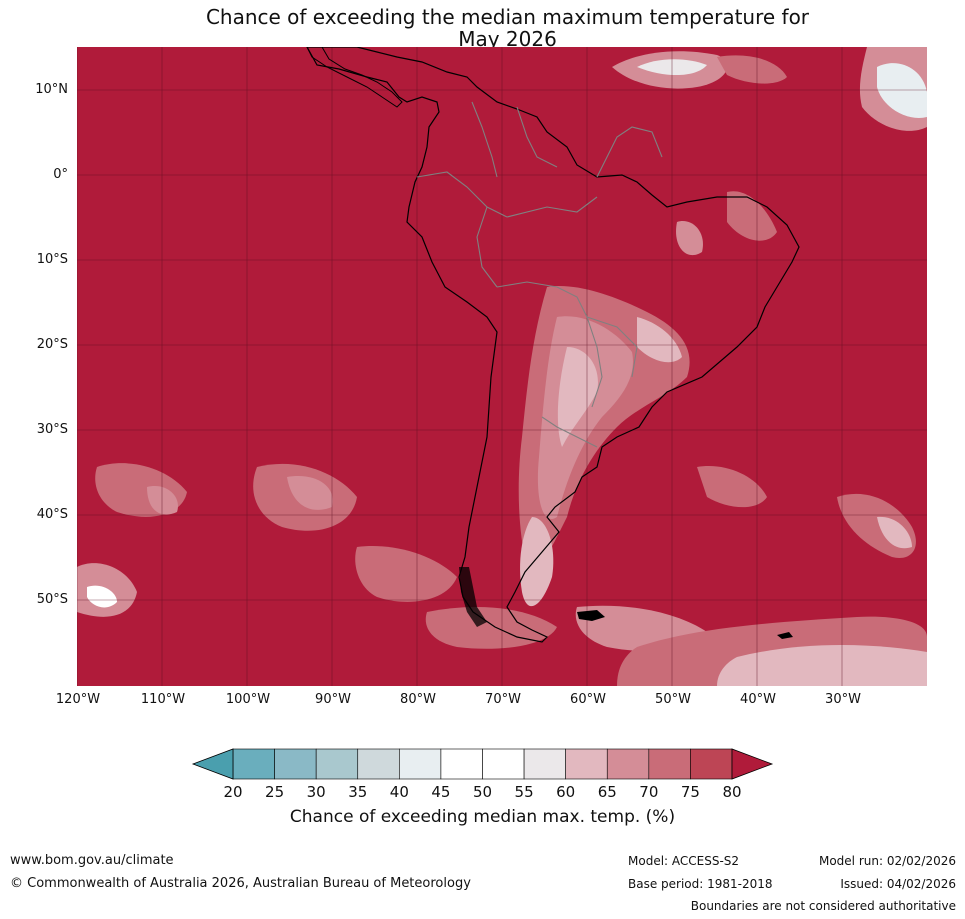 This screenshot has height=919, width=965. Describe the element at coordinates (503, 699) in the screenshot. I see `lon-tick-label: 70°W` at that location.